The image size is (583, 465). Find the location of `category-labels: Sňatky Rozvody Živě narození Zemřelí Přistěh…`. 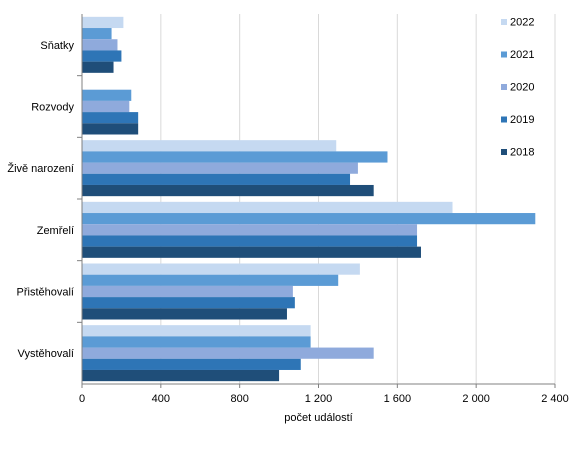

category-labels: Sňatky Rozvody Živě narození Zemřelí Přistěh… is located at coordinates (40, 200).